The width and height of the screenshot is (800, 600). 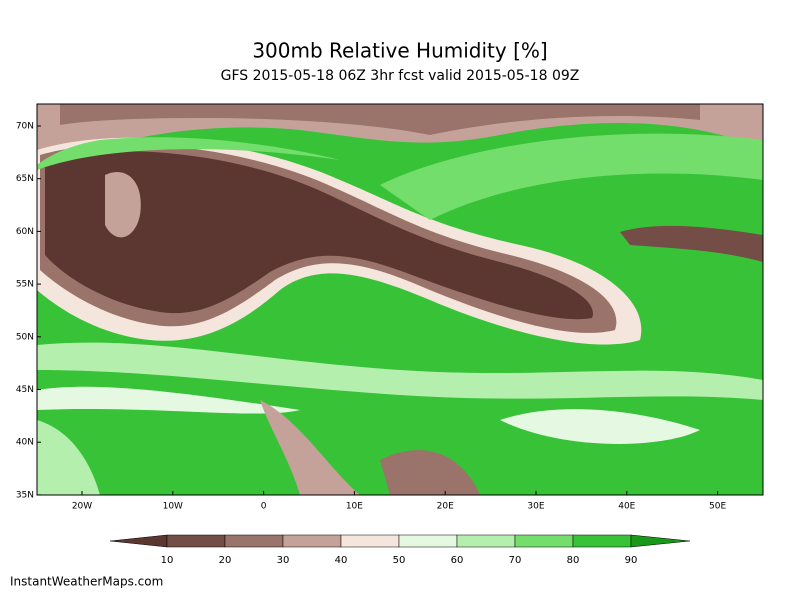 What do you see at coordinates (225, 560) in the screenshot?
I see `colorbar-label: 20` at bounding box center [225, 560].